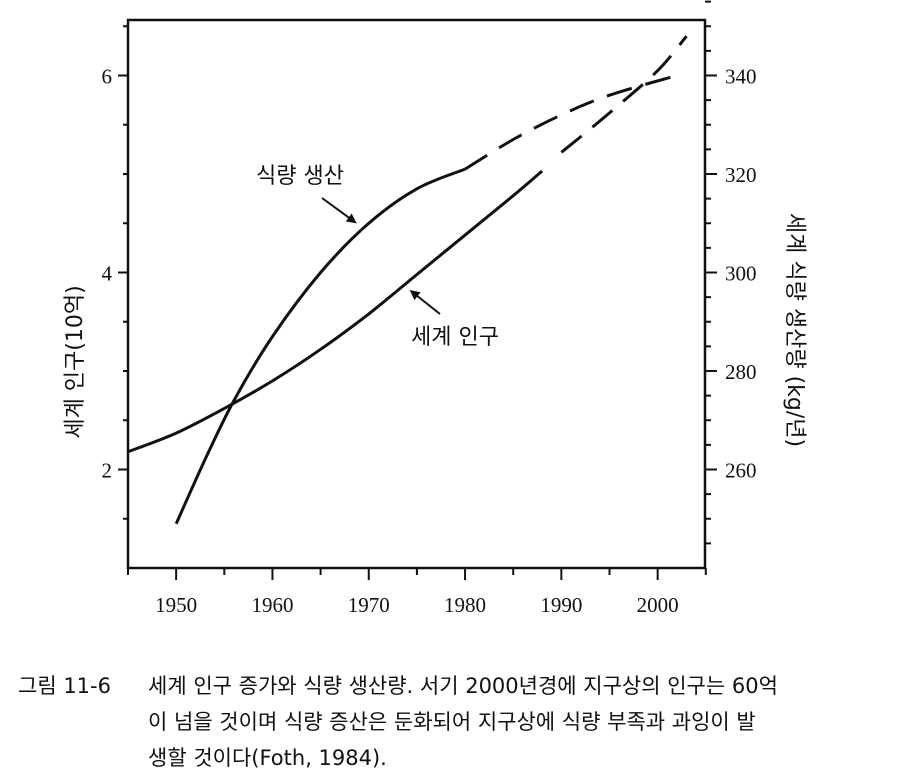 This screenshot has height=781, width=914. I want to click on series-food-dashed, so click(571, 122).